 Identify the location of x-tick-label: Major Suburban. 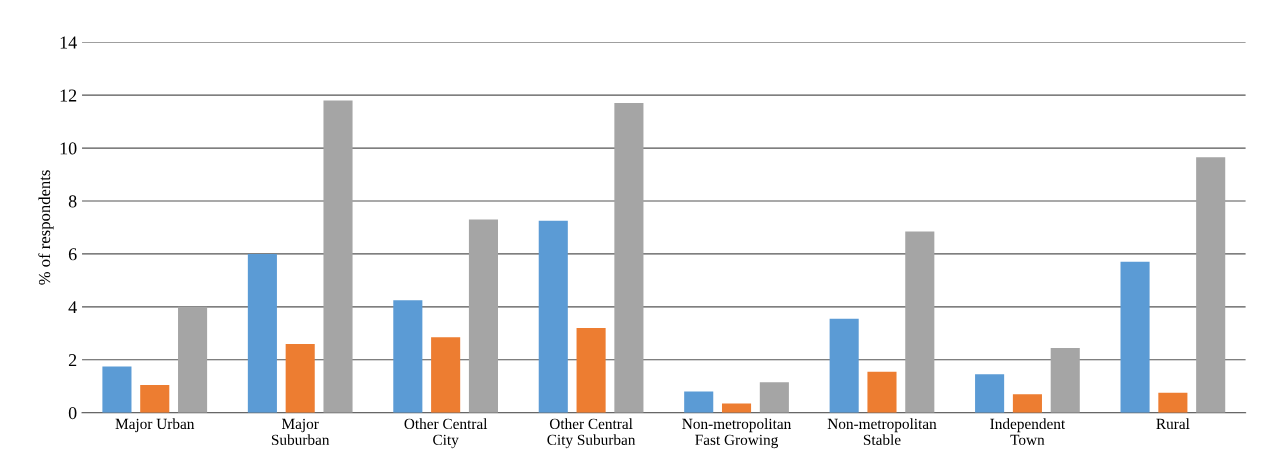
(300, 431).